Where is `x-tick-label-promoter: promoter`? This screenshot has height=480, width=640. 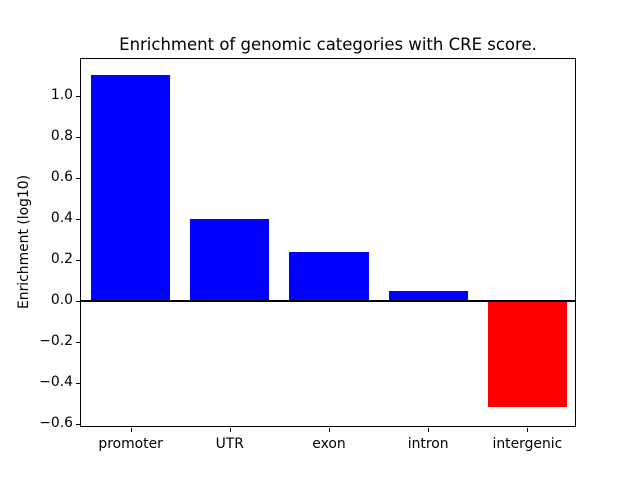
x-tick-label-promoter: promoter is located at coordinates (130, 444).